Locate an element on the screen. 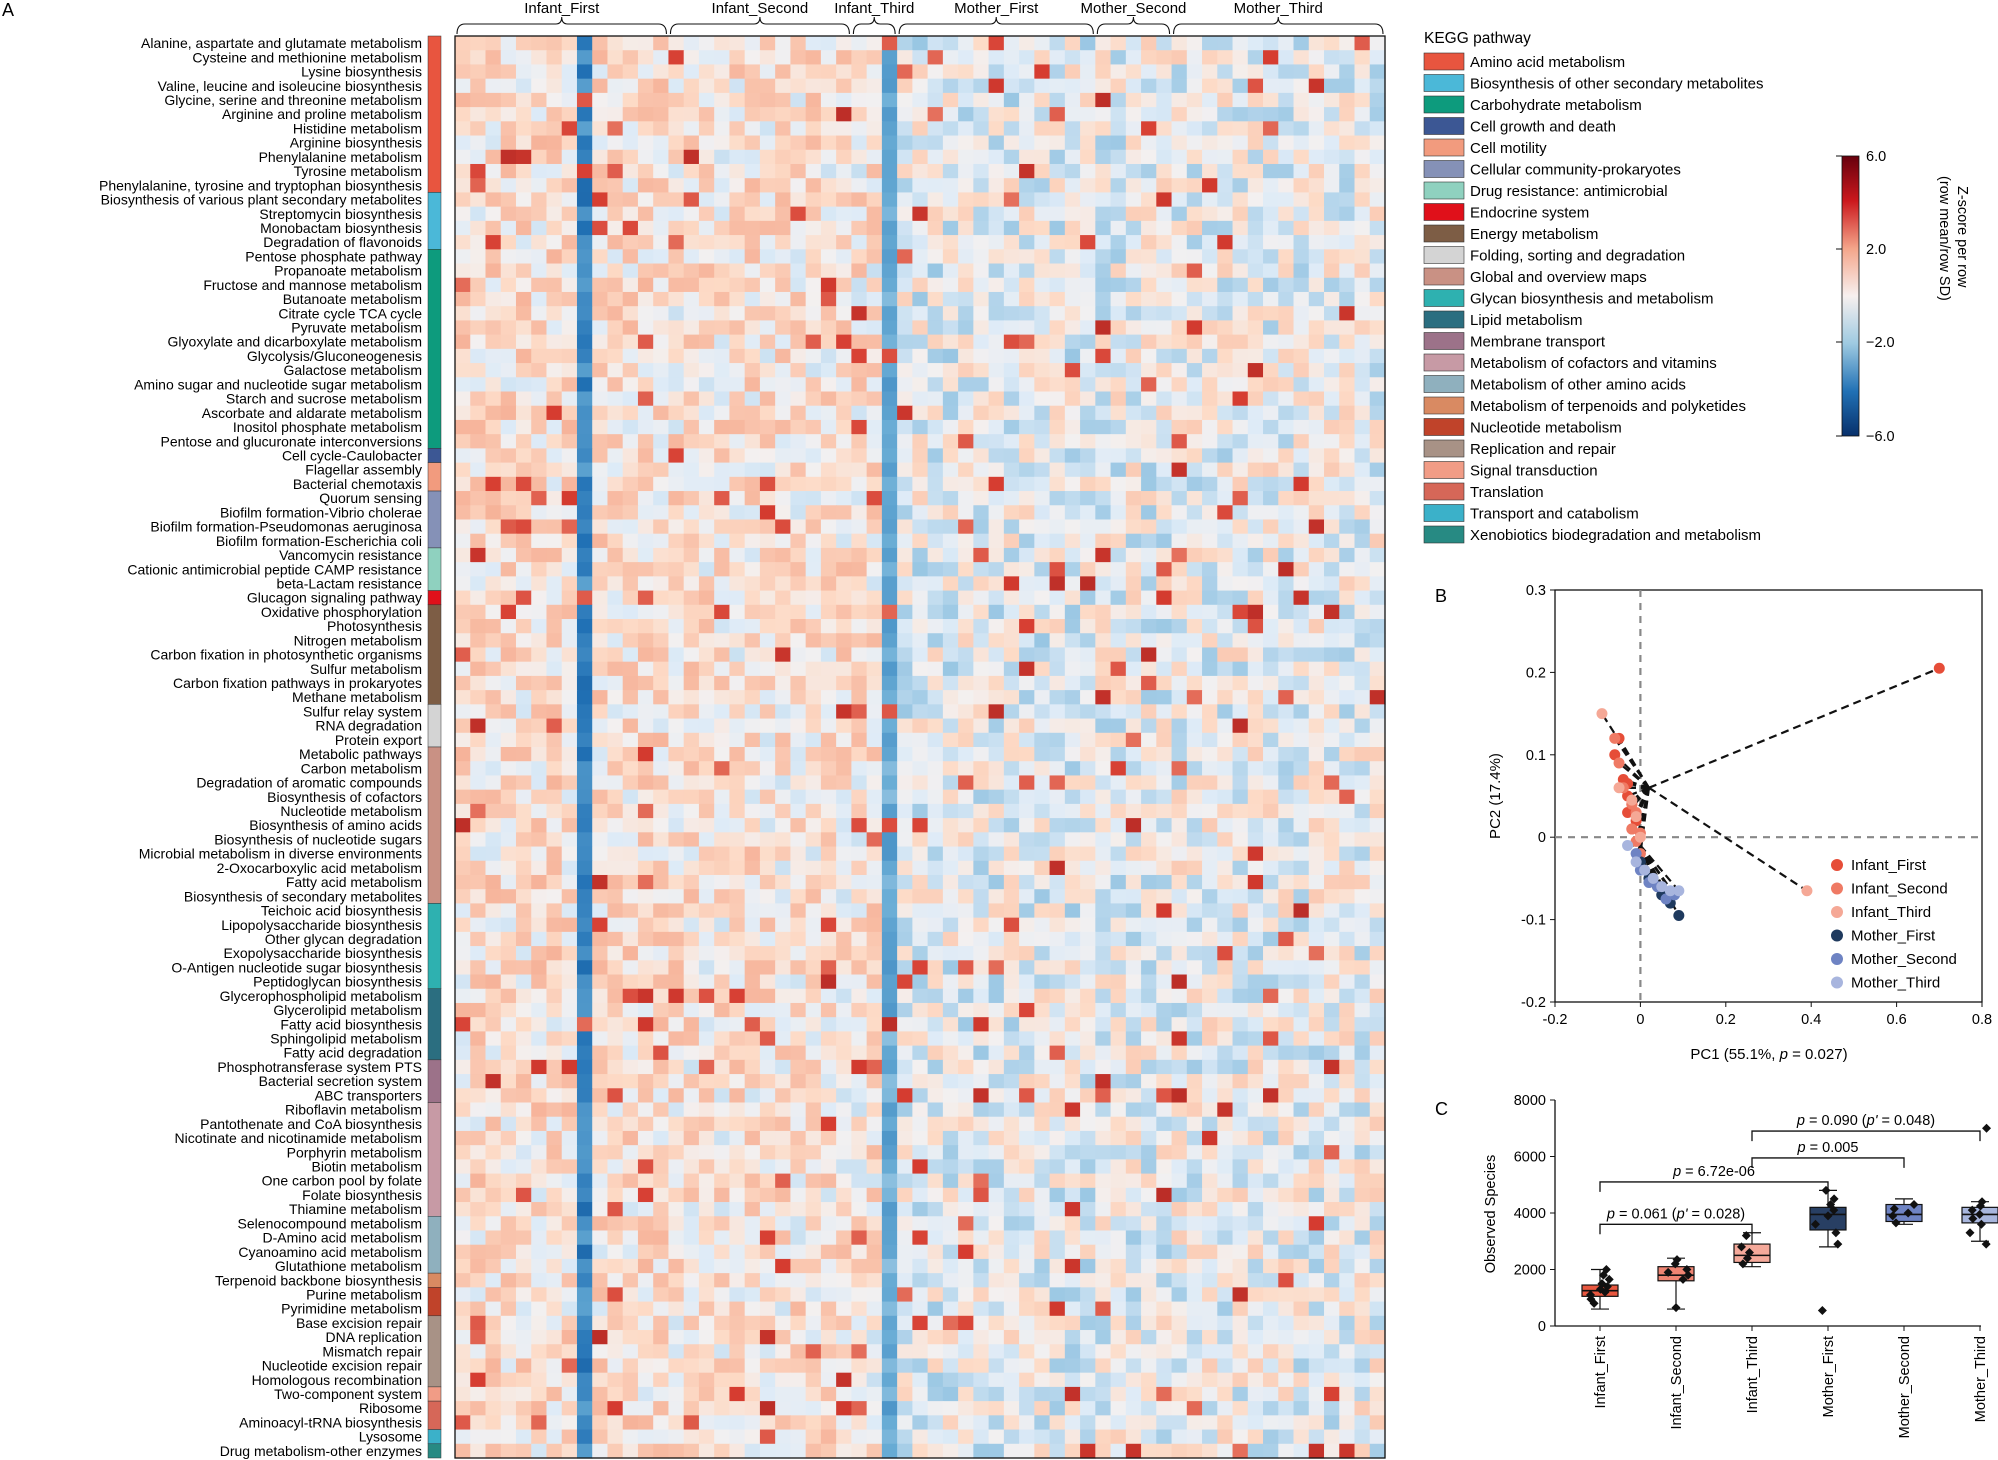 Image resolution: width=1998 pixels, height=1460 pixels. heatmap-row-label: Vancomycin resistance is located at coordinates (350, 555).